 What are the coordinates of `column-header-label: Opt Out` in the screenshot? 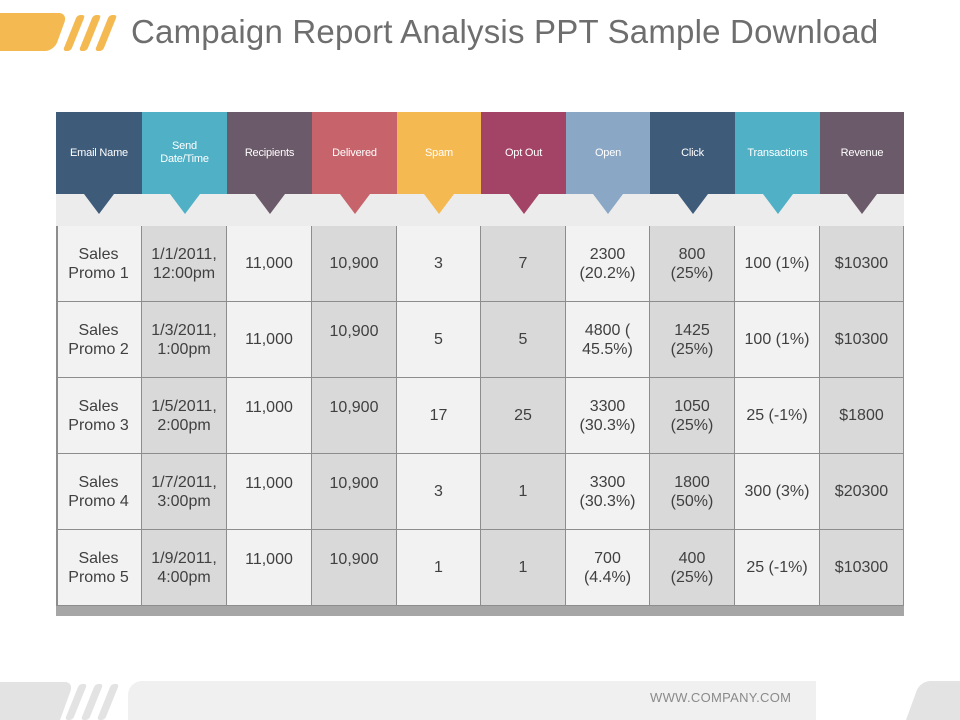 It's located at (523, 152).